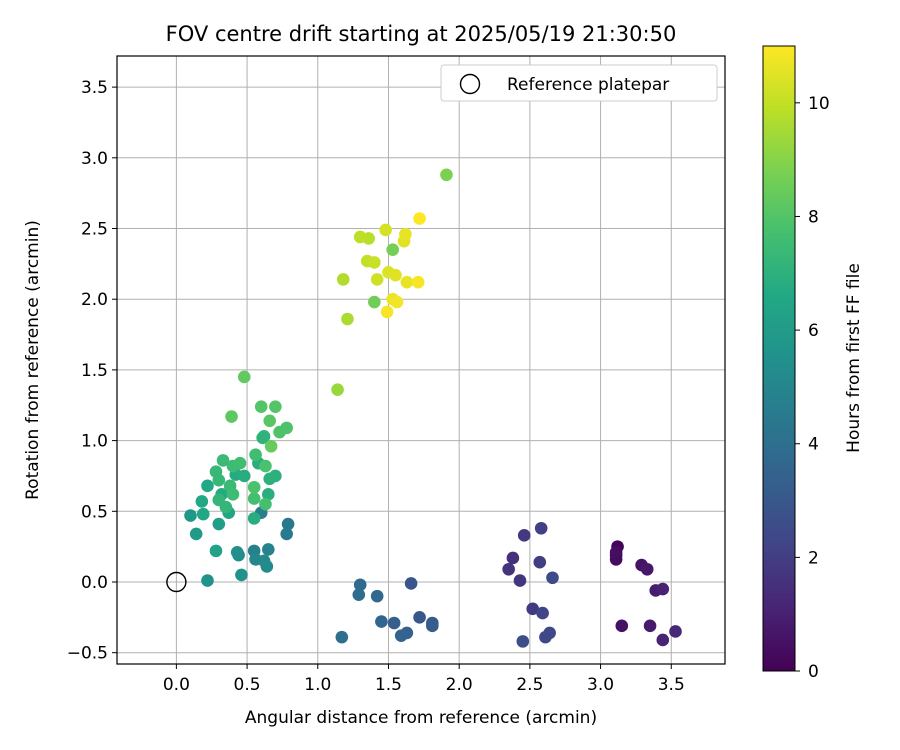 The image size is (900, 750). I want to click on x-tick-label: 0.0, so click(176, 685).